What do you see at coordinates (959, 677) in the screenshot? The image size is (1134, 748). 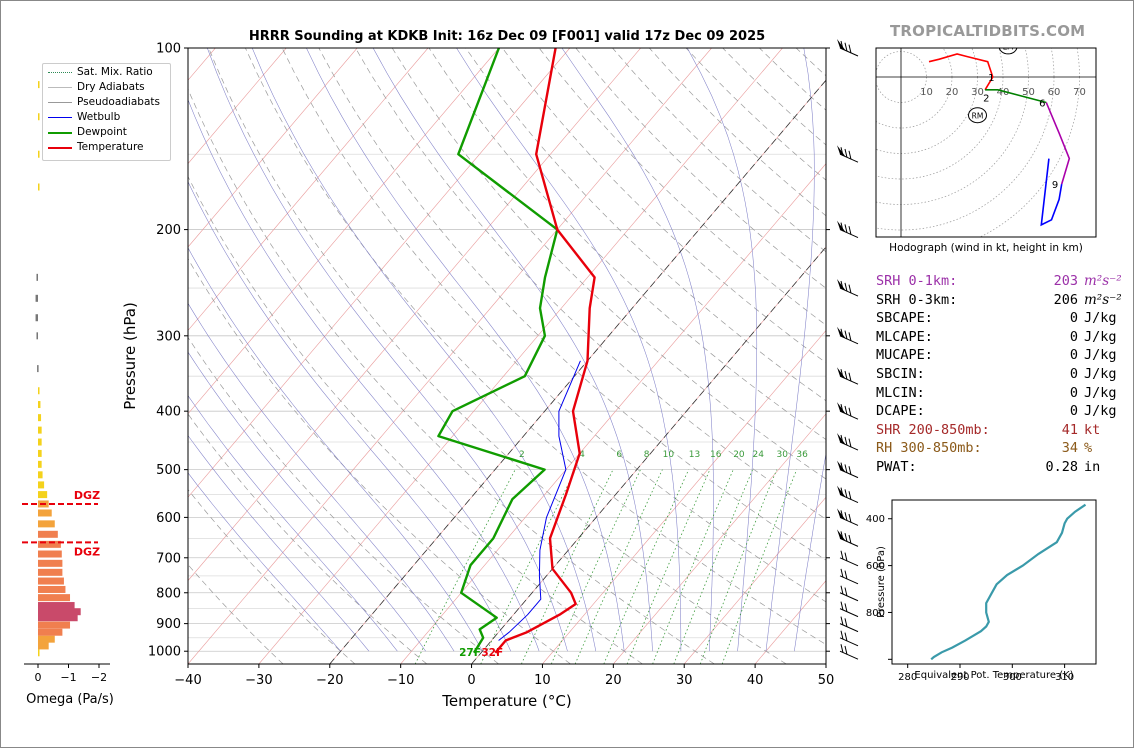 I see `thetae-x-tick-label: 290` at bounding box center [959, 677].